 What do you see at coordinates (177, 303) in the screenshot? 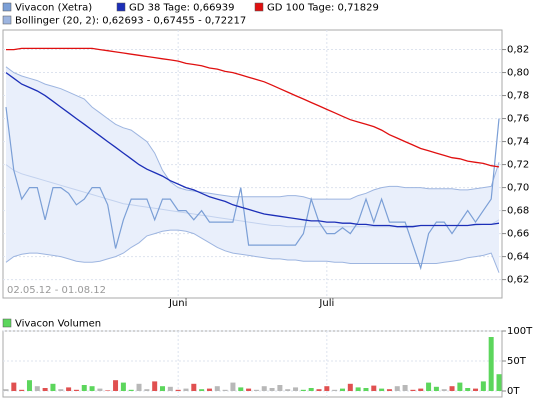
I see `x-tick-label: Juni` at bounding box center [177, 303].